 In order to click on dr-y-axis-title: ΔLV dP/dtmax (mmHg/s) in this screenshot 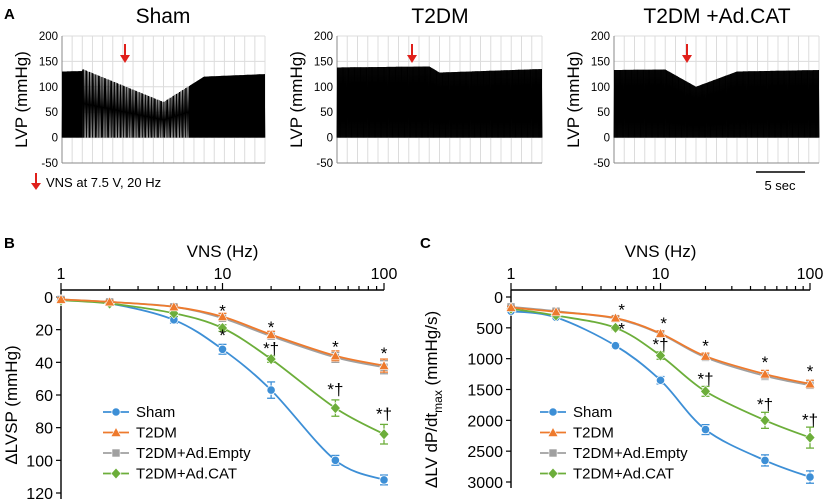, I will do `click(433, 399)`.